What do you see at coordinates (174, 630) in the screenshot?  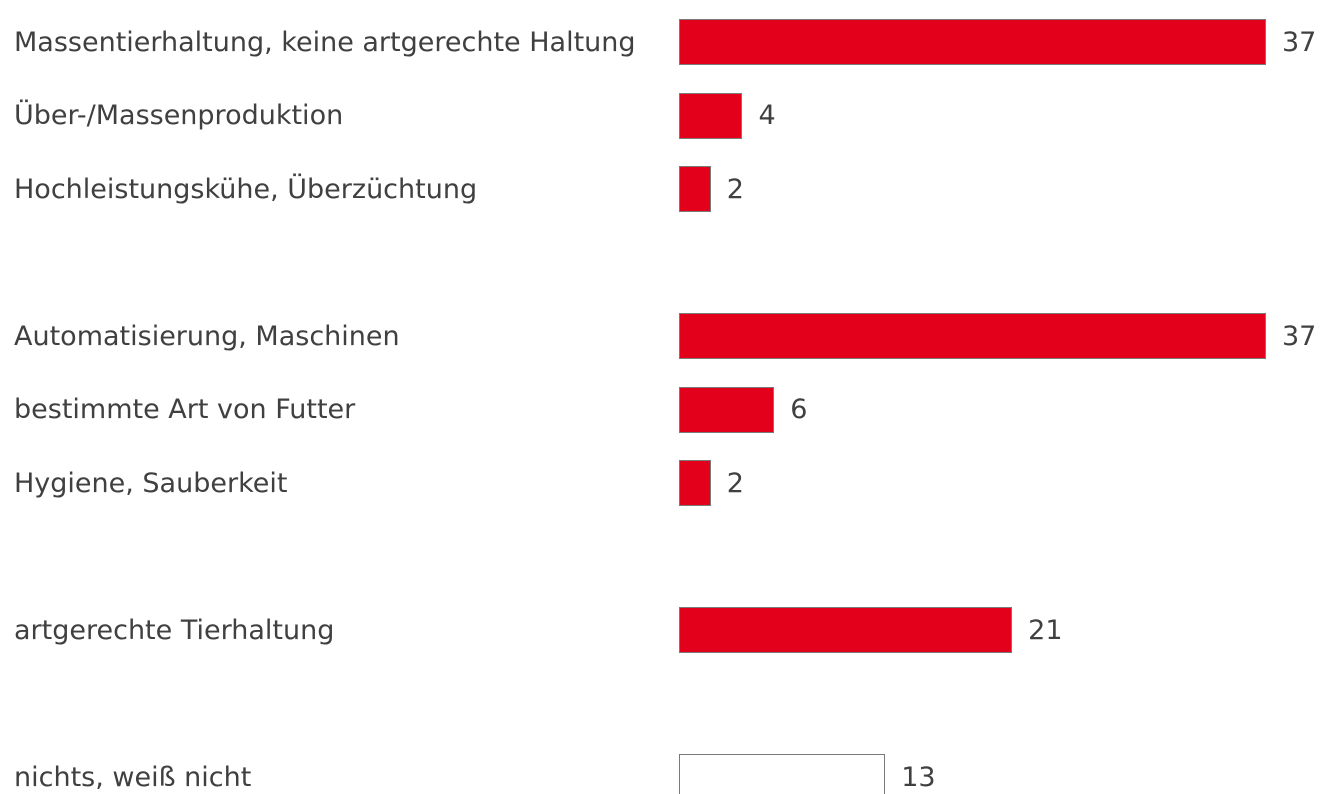 I see `category-label: artgerechte Tierhaltung` at bounding box center [174, 630].